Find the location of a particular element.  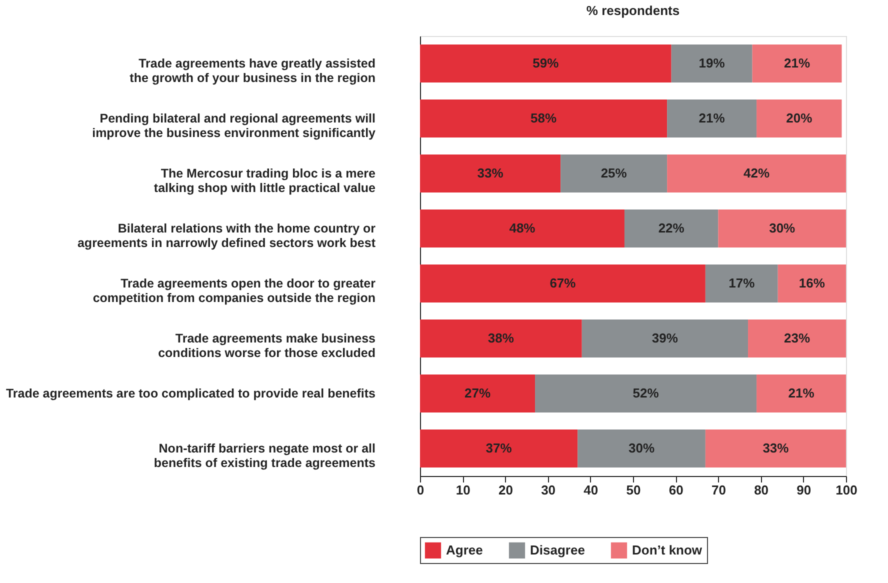

x-tick-label: 80 is located at coordinates (761, 490).